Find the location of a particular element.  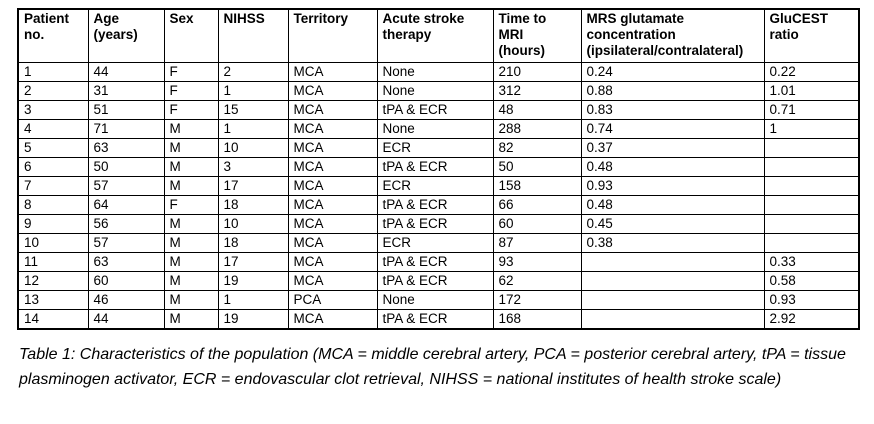

table-cell: 2.92 is located at coordinates (811, 319).